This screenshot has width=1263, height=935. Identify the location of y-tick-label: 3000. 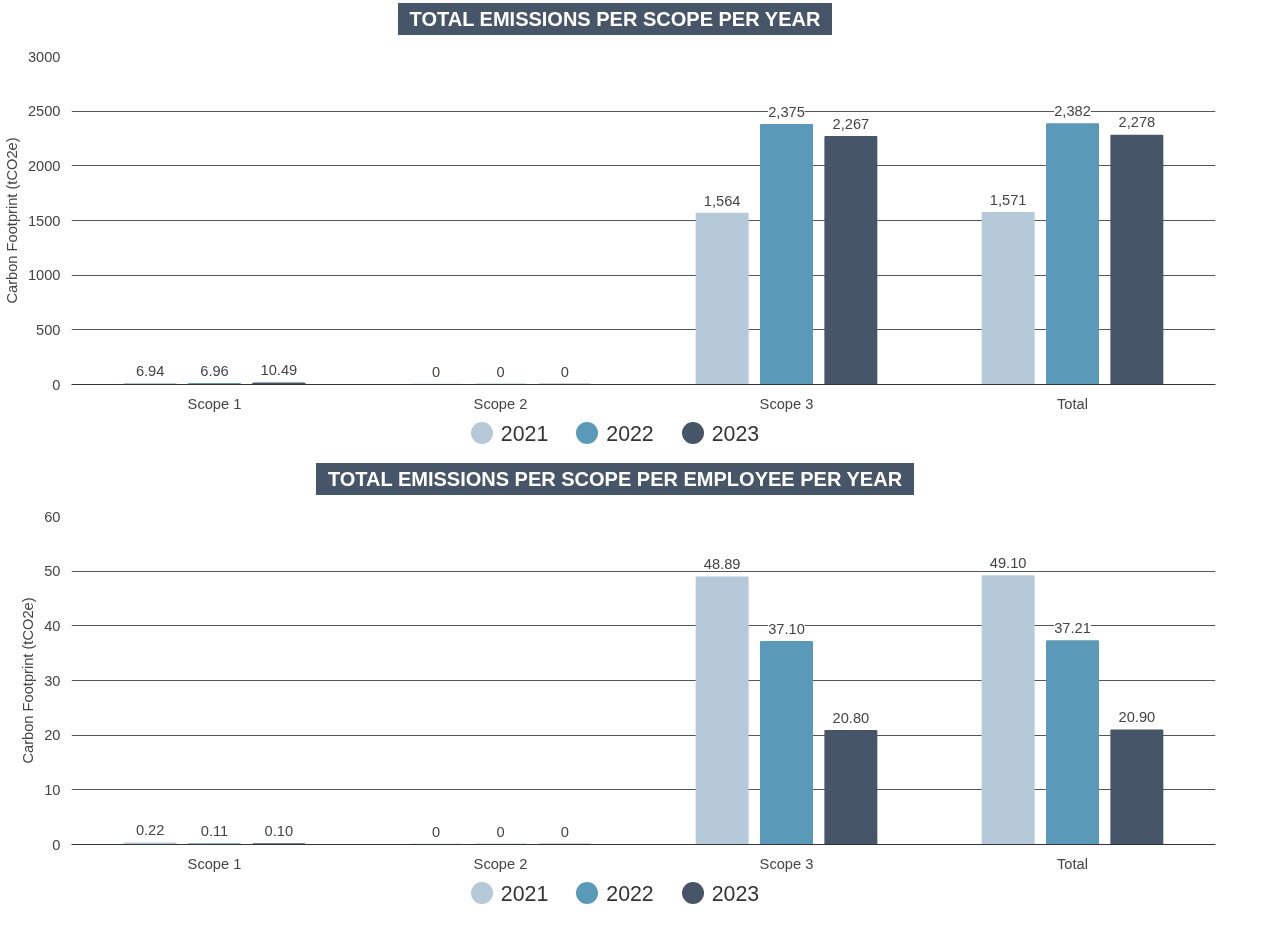
(44, 56).